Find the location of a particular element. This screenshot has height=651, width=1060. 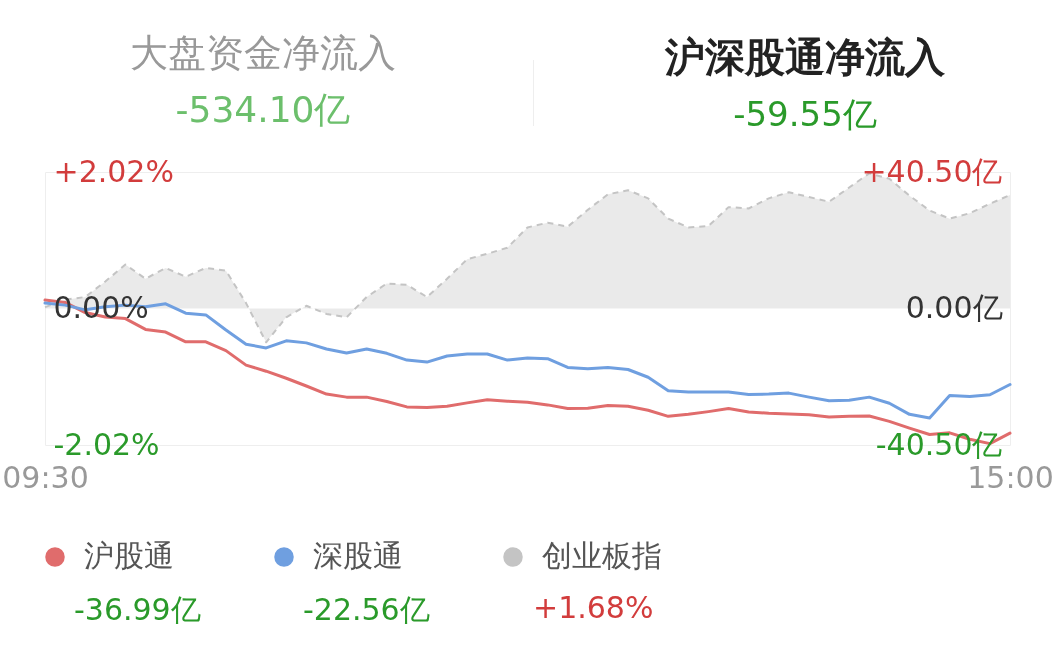

legend-label: 创业板指 is located at coordinates (602, 555).